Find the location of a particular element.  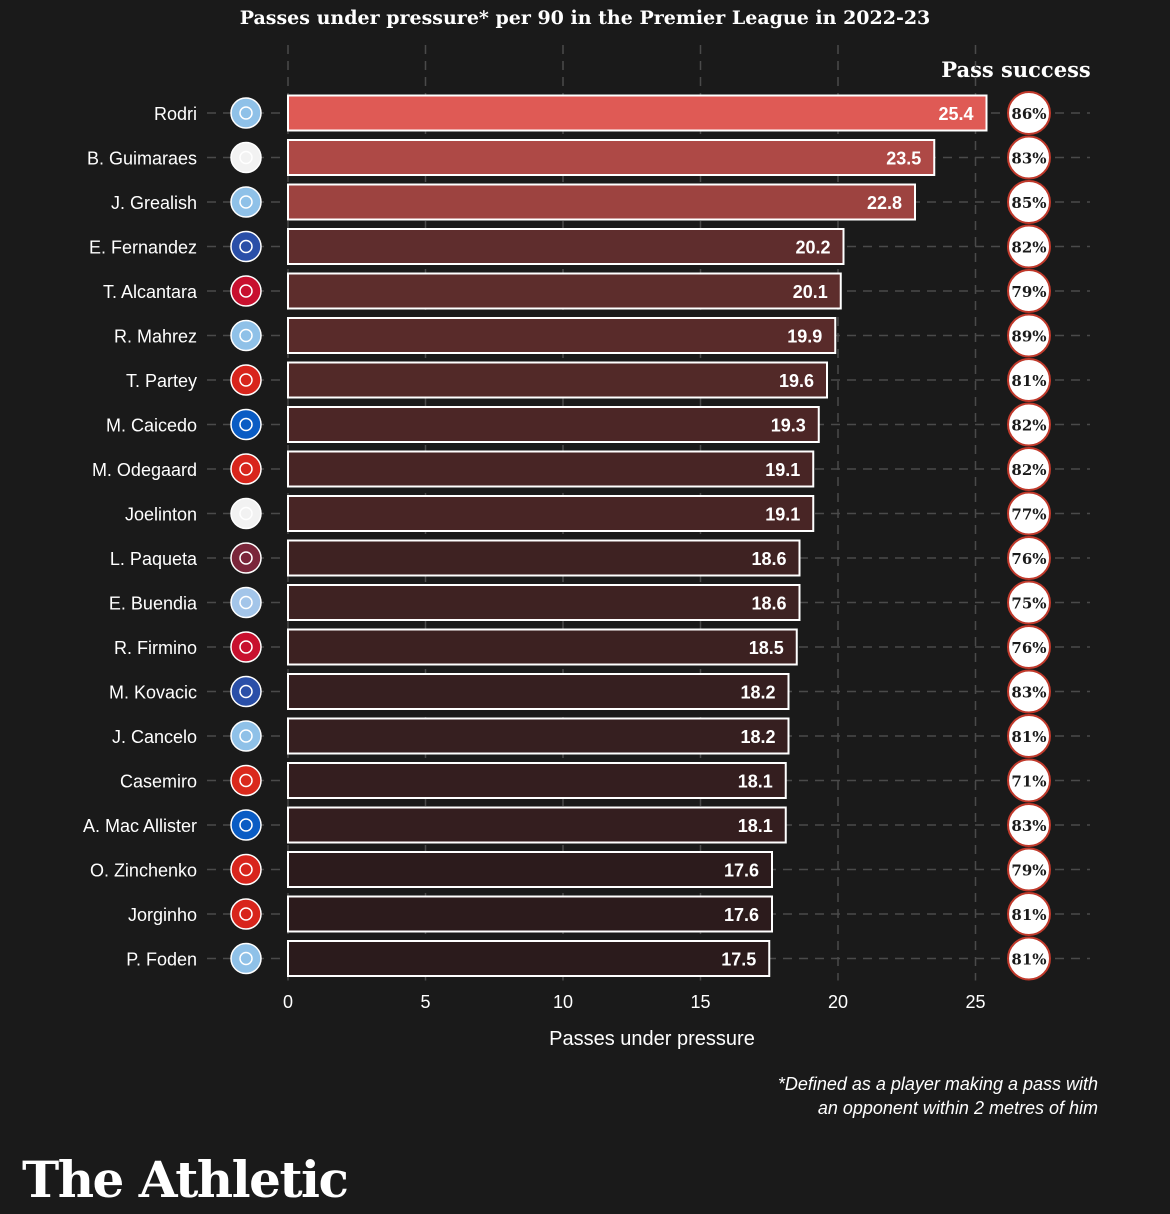

bar-row: R. Mahrez 19.9 89% is located at coordinates (602, 335).